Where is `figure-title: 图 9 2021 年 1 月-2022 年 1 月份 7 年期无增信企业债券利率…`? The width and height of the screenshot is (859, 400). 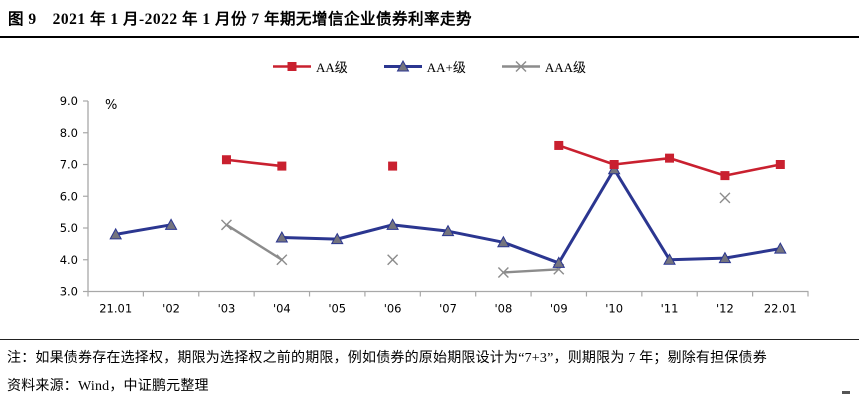 figure-title: 图 9 2021 年 1 月-2022 年 1 月份 7 年期无增信企业债券利率… is located at coordinates (240, 19).